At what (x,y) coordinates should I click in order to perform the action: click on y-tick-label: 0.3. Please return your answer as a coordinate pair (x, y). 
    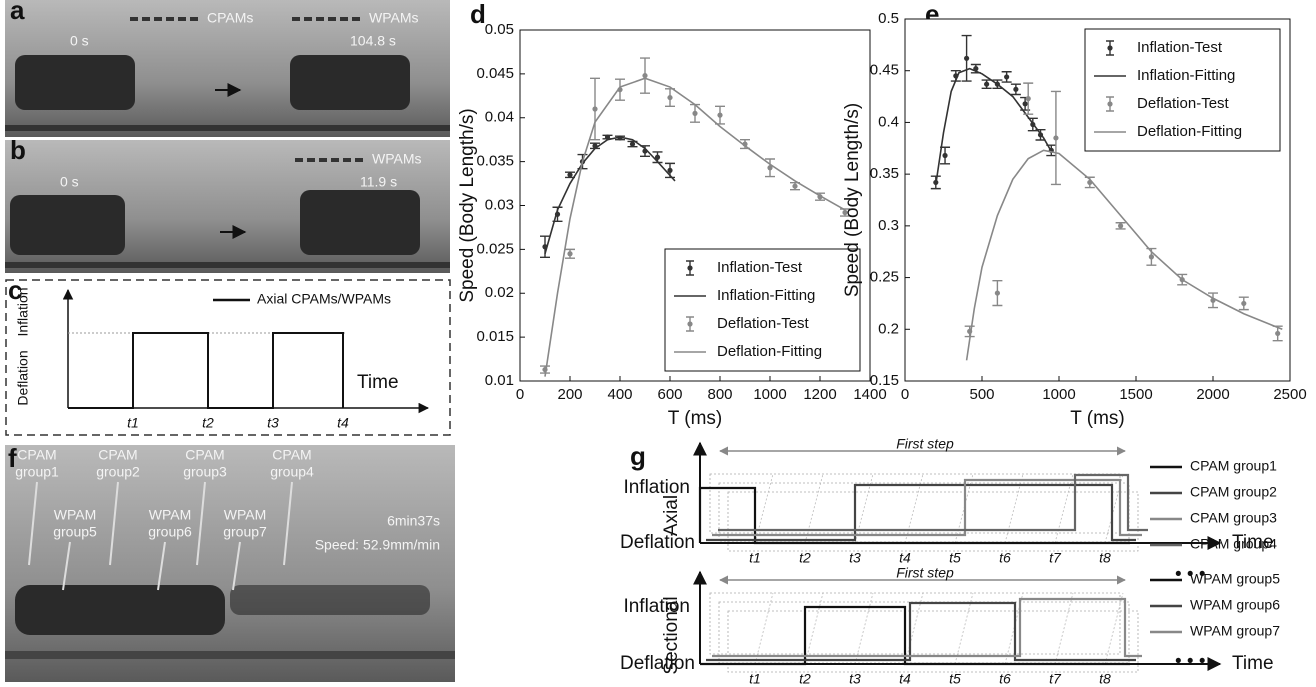
    Looking at the image, I should click on (888, 225).